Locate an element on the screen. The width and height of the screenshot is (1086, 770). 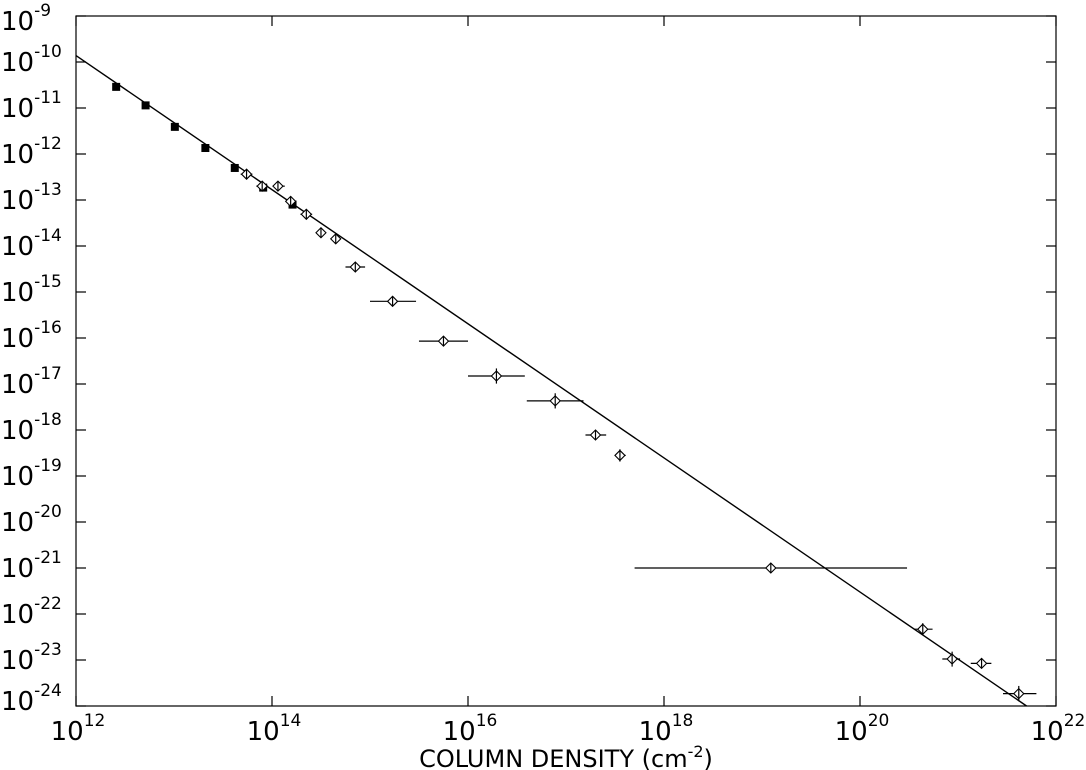
x-axis-label-end: ) is located at coordinates (708, 757).